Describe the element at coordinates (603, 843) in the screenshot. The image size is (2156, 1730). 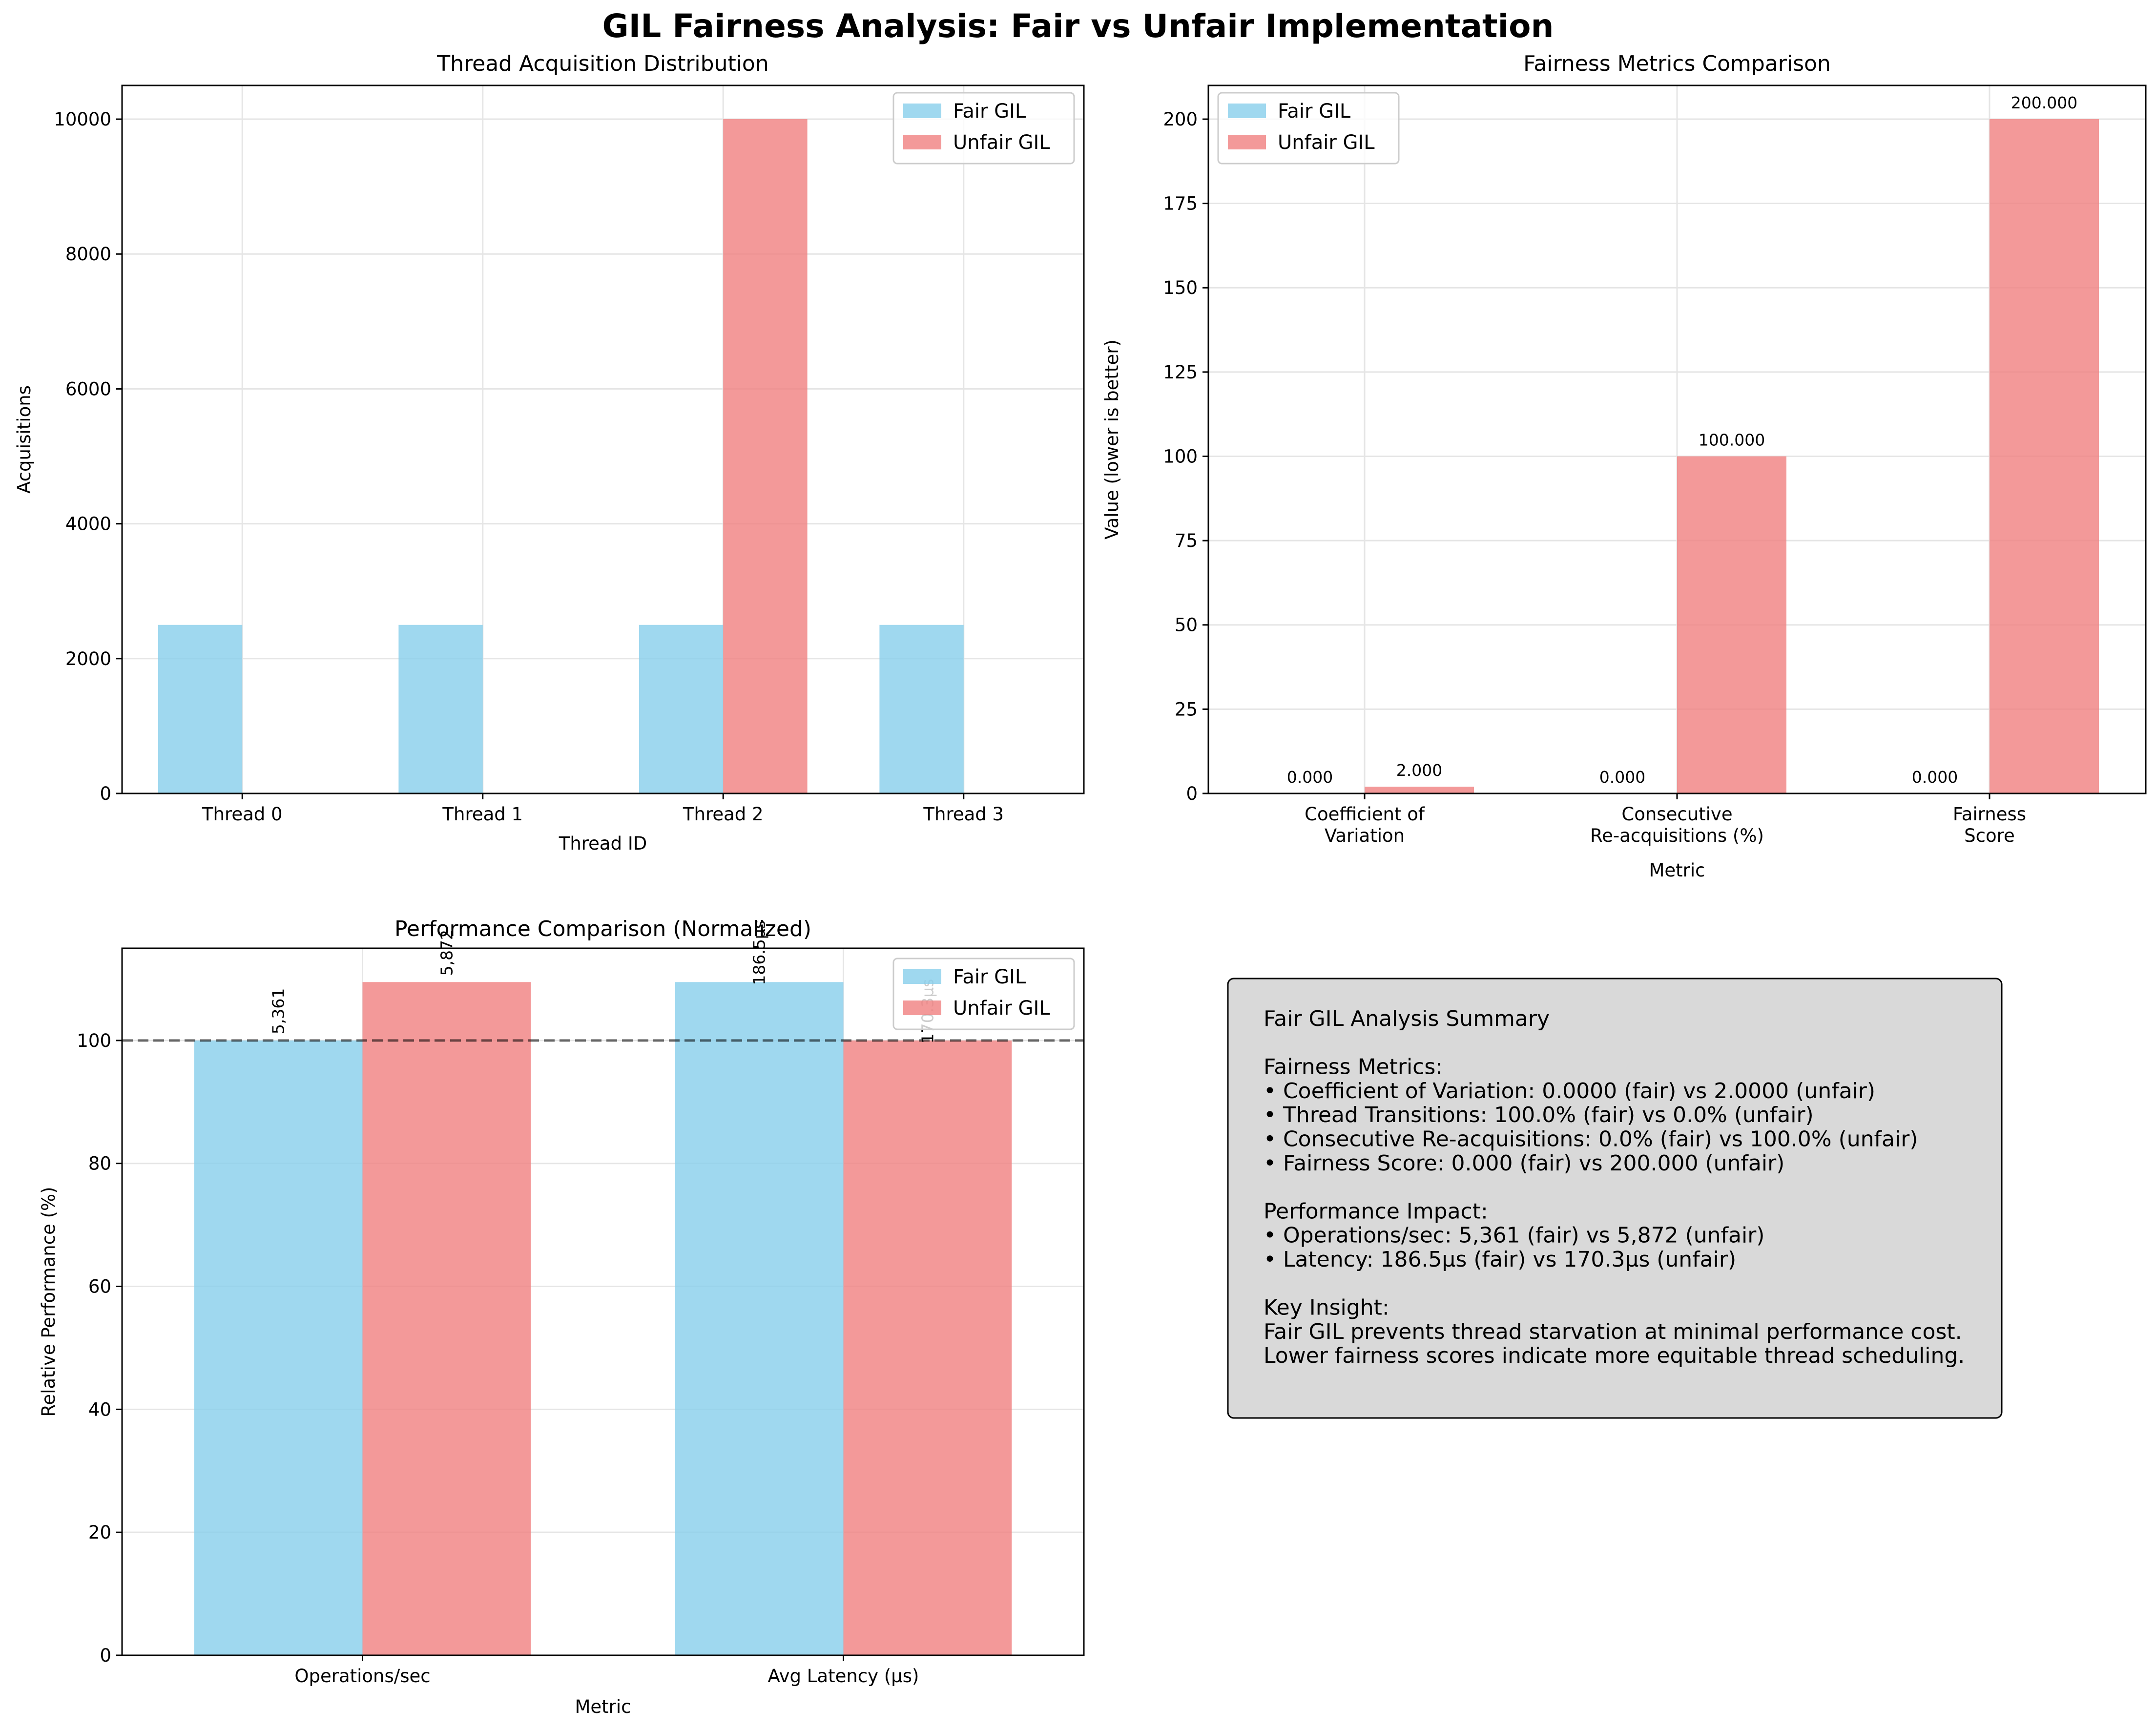
I see `x-axis-label: Thread ID` at that location.